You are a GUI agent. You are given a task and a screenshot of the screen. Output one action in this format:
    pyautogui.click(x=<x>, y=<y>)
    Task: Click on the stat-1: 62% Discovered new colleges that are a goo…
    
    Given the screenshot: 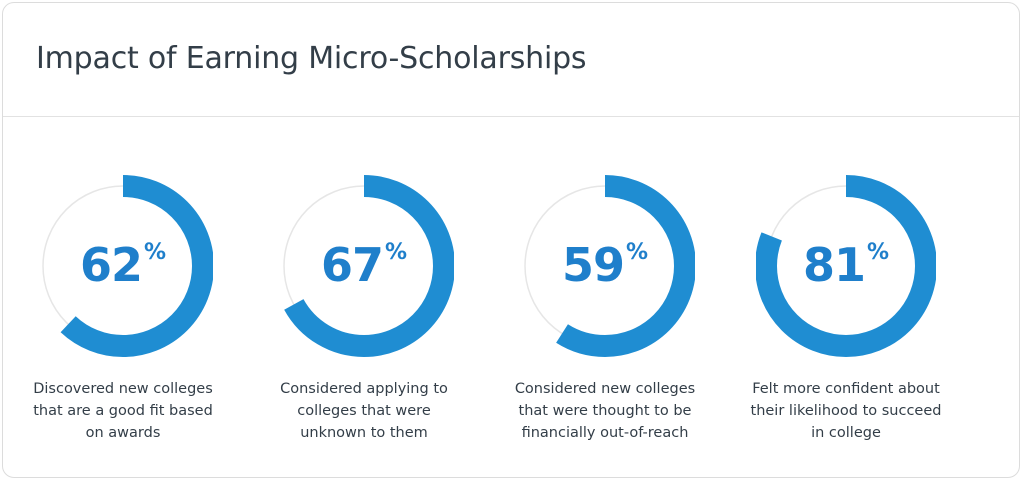 What is the action you would take?
    pyautogui.click(x=123, y=318)
    